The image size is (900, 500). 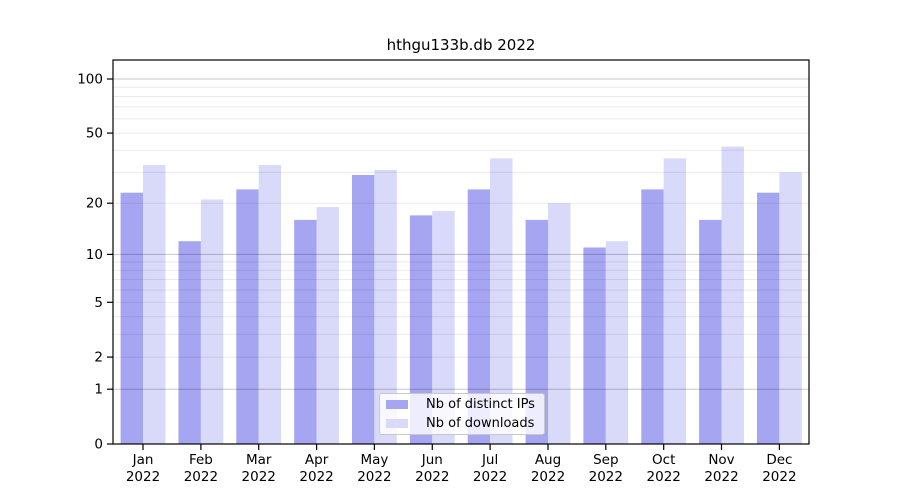 What do you see at coordinates (721, 477) in the screenshot?
I see `x-tick-label-year-nov: 2022` at bounding box center [721, 477].